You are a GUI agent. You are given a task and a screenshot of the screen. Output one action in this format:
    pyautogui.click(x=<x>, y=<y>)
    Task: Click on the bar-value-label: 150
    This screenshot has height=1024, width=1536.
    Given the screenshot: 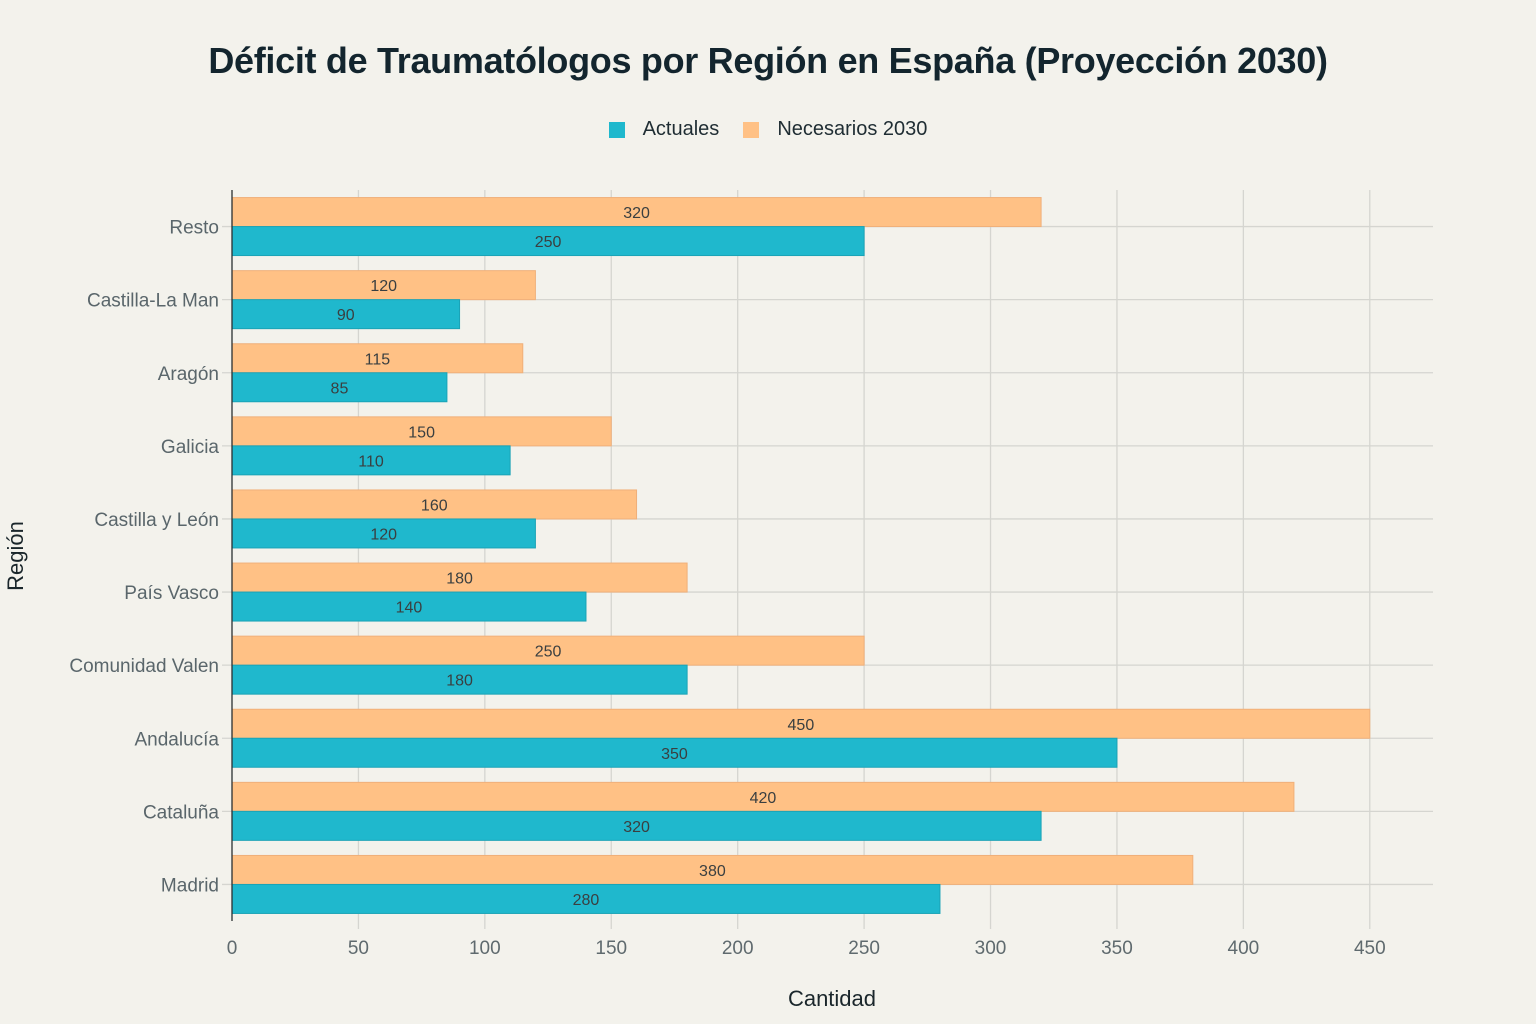 What is the action you would take?
    pyautogui.click(x=421, y=432)
    